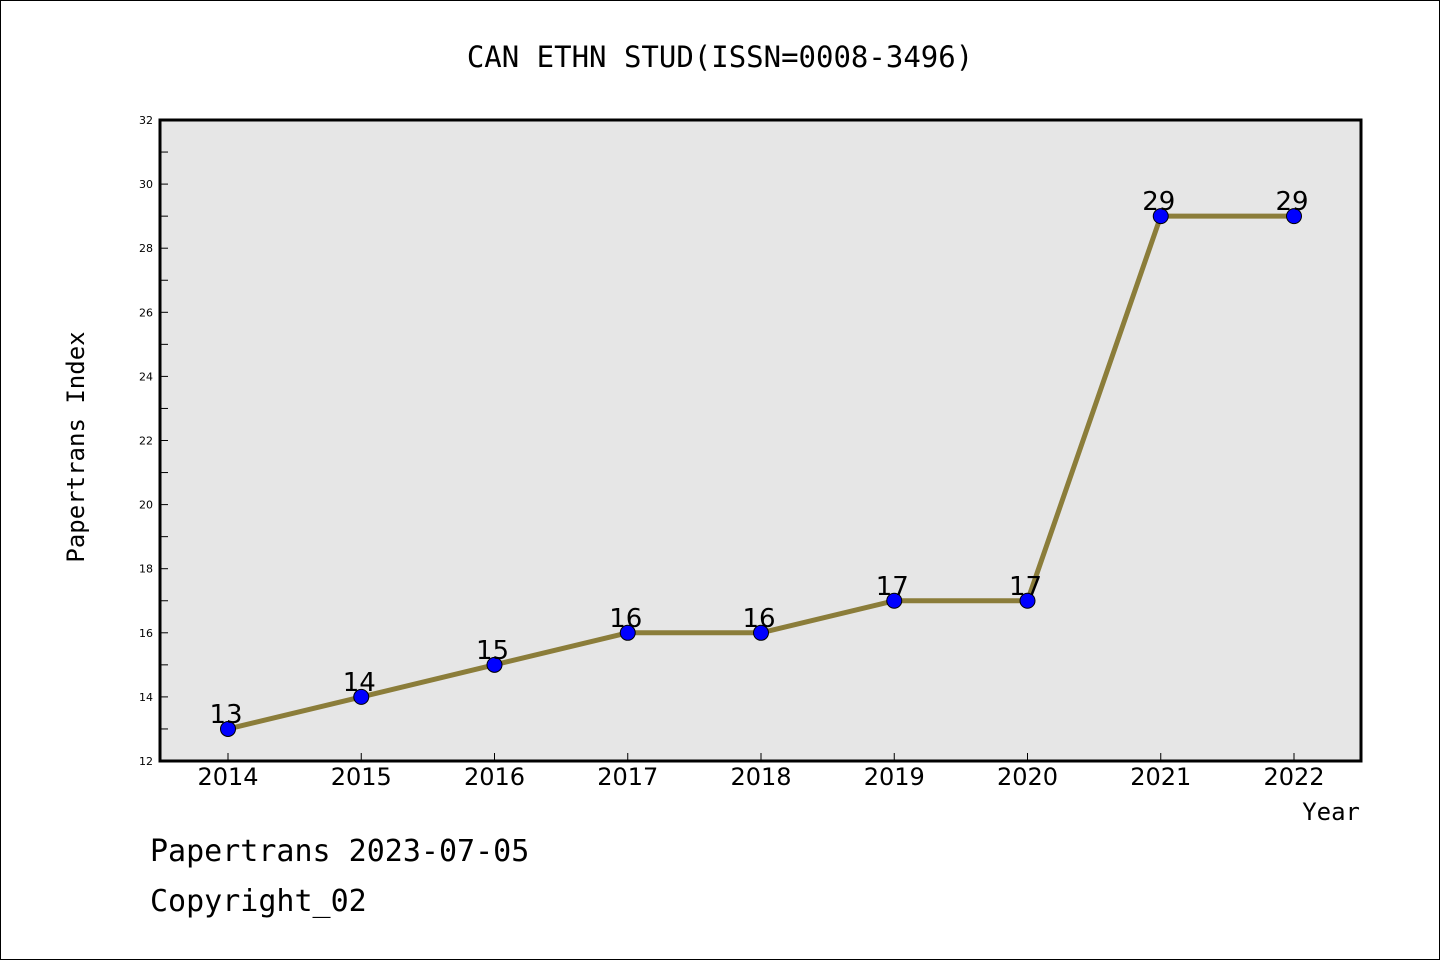  Describe the element at coordinates (361, 777) in the screenshot. I see `x-tick-label: 2015` at that location.